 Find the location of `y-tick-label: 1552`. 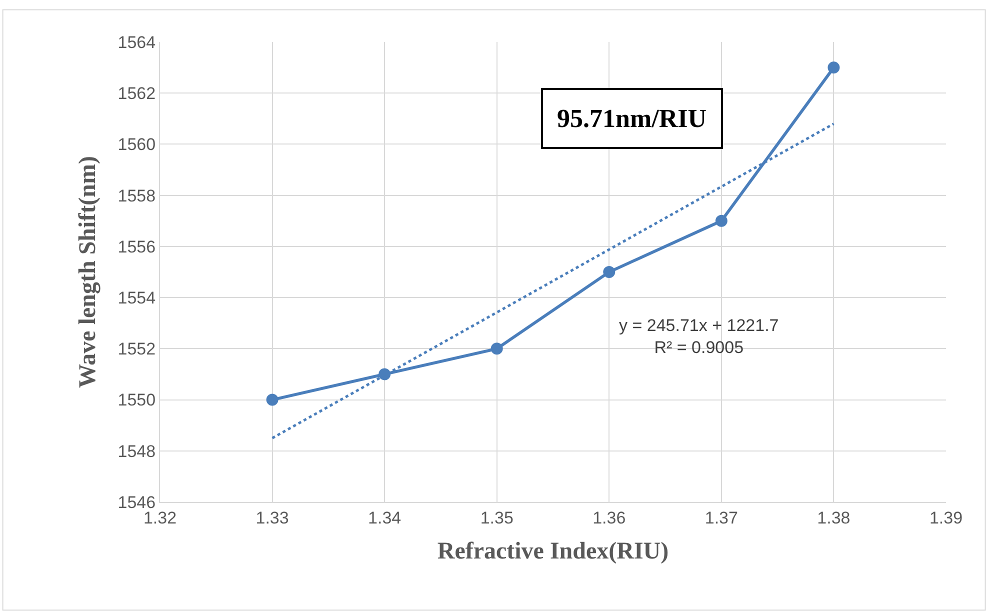

y-tick-label: 1552 is located at coordinates (137, 349).